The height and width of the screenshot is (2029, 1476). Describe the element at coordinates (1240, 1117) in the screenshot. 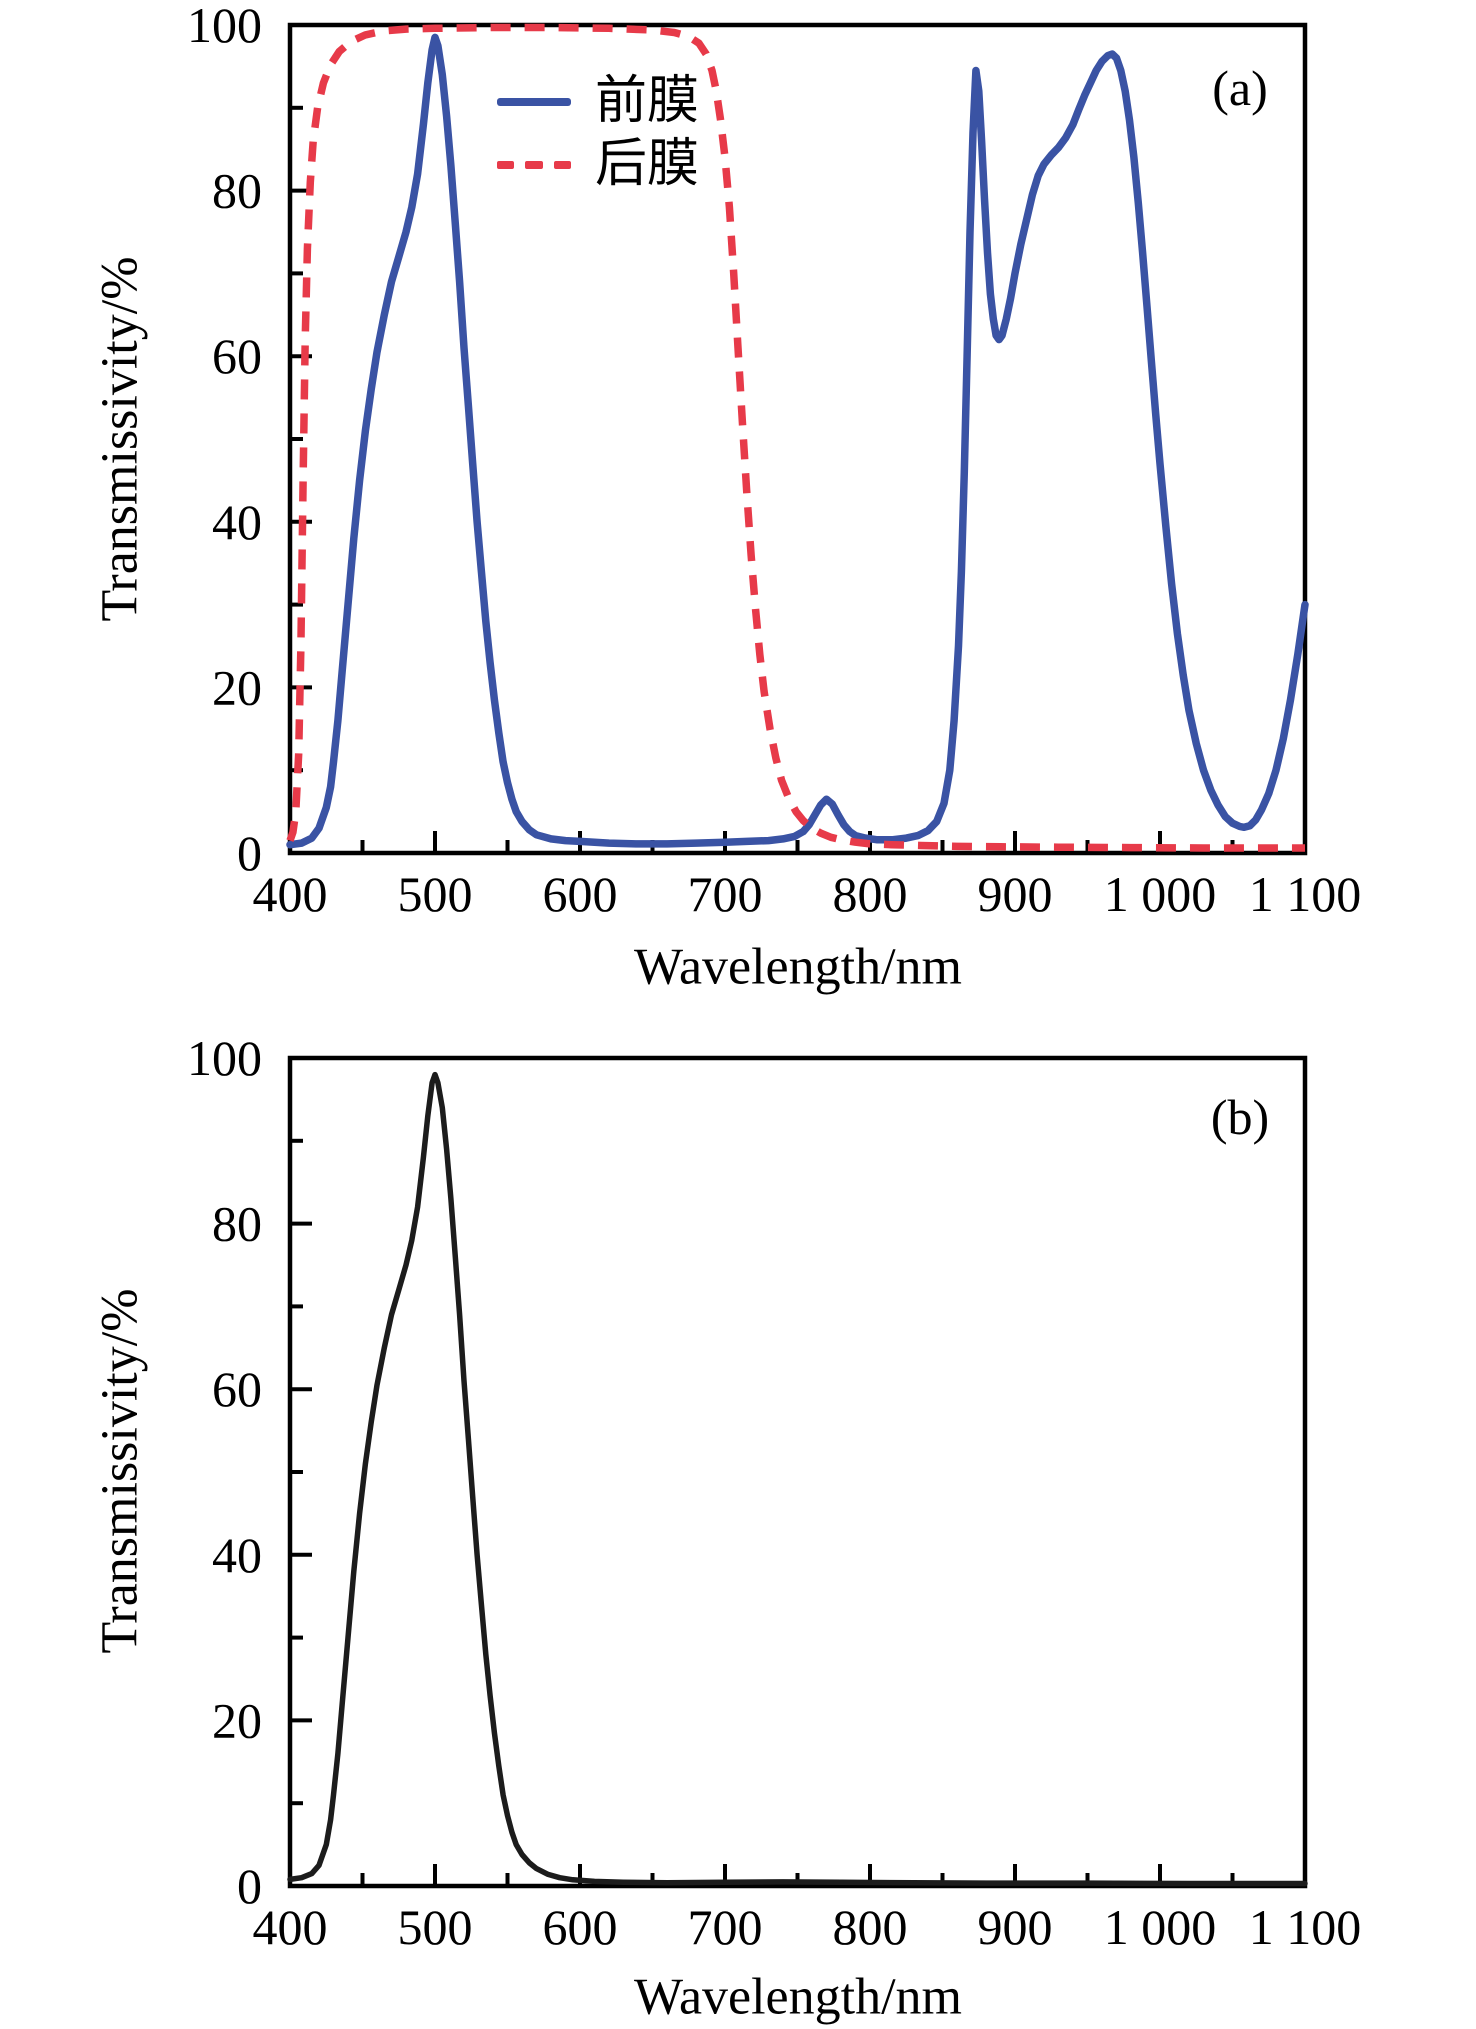

I see `panel-label-b: (b)` at that location.